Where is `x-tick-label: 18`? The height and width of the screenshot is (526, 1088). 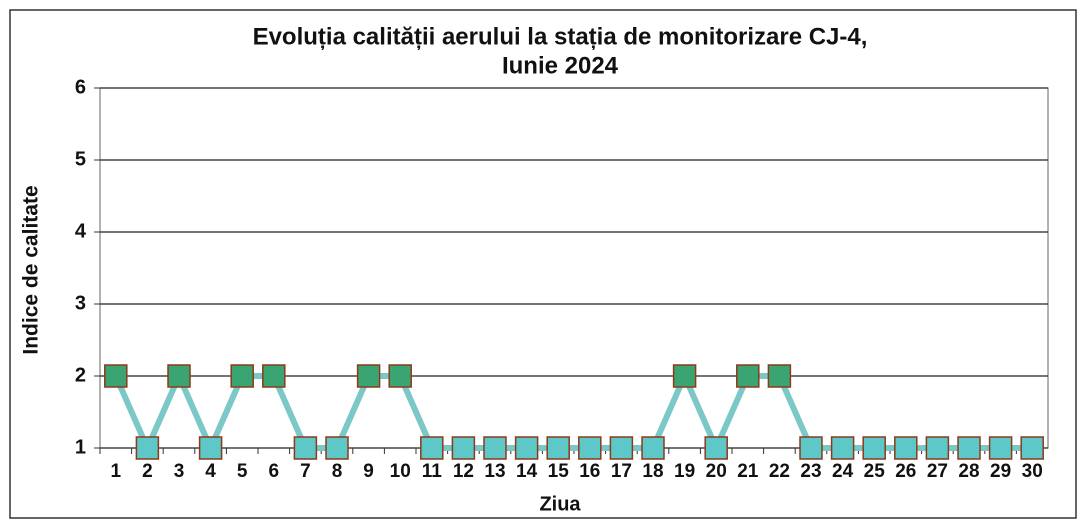 x-tick-label: 18 is located at coordinates (652, 471).